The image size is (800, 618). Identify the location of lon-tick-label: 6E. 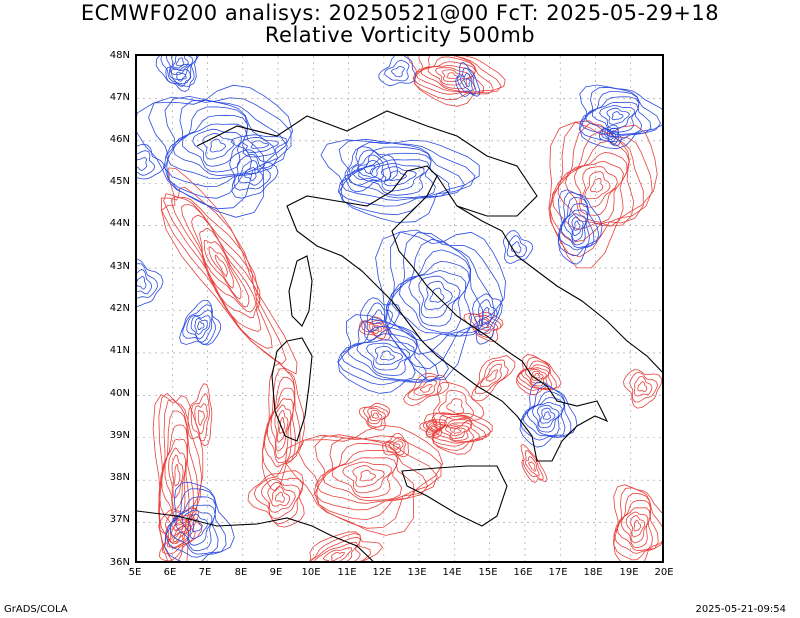
(170, 572).